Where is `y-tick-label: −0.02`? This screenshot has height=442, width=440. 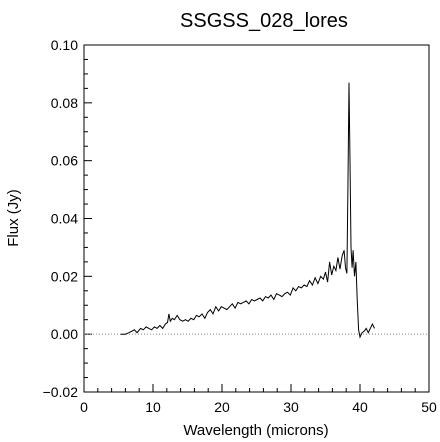
y-tick-label: −0.02 is located at coordinates (61, 392).